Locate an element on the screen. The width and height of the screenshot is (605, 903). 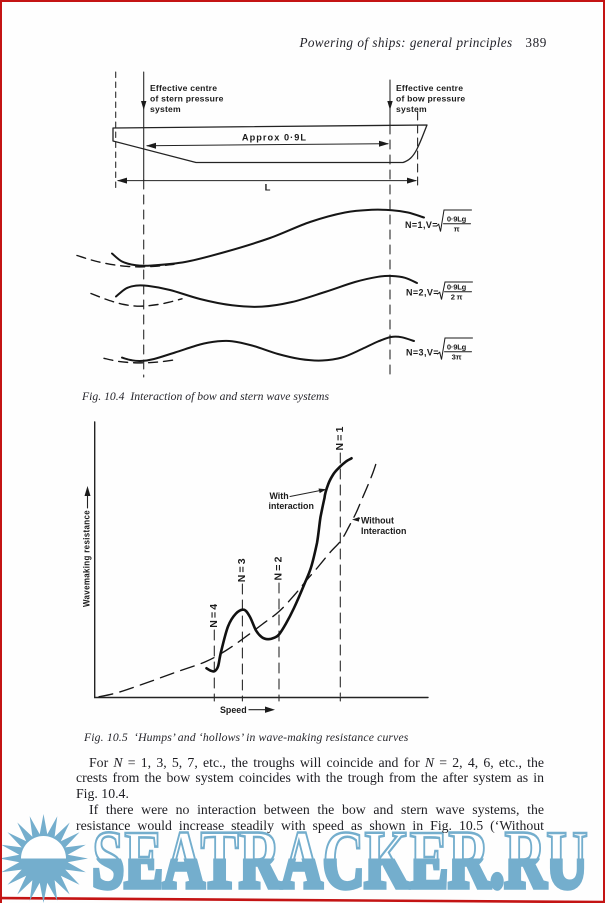
svg-text: N=2,V= is located at coordinates (422, 293).